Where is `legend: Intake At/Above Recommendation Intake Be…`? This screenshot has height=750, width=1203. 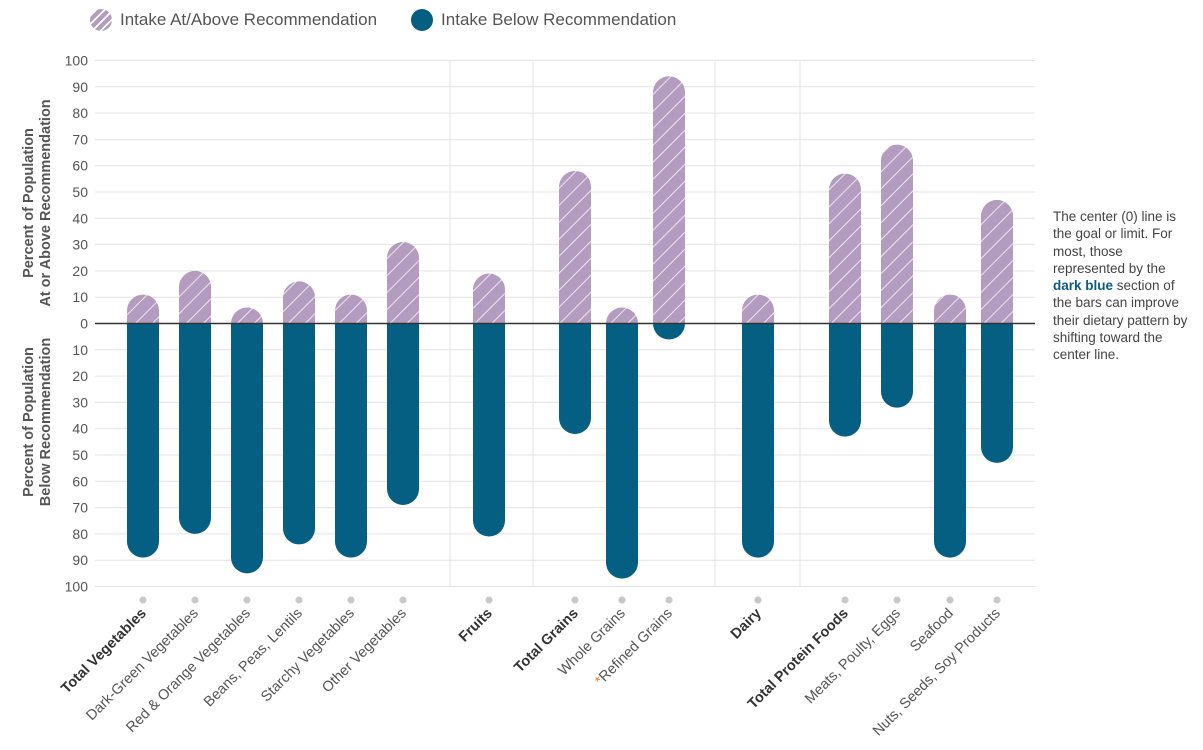 legend: Intake At/Above Recommendation Intake Be… is located at coordinates (383, 20).